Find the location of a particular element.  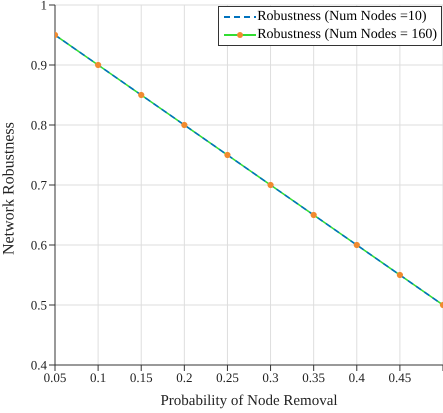

x-tick-label: 0.15 is located at coordinates (141, 378).